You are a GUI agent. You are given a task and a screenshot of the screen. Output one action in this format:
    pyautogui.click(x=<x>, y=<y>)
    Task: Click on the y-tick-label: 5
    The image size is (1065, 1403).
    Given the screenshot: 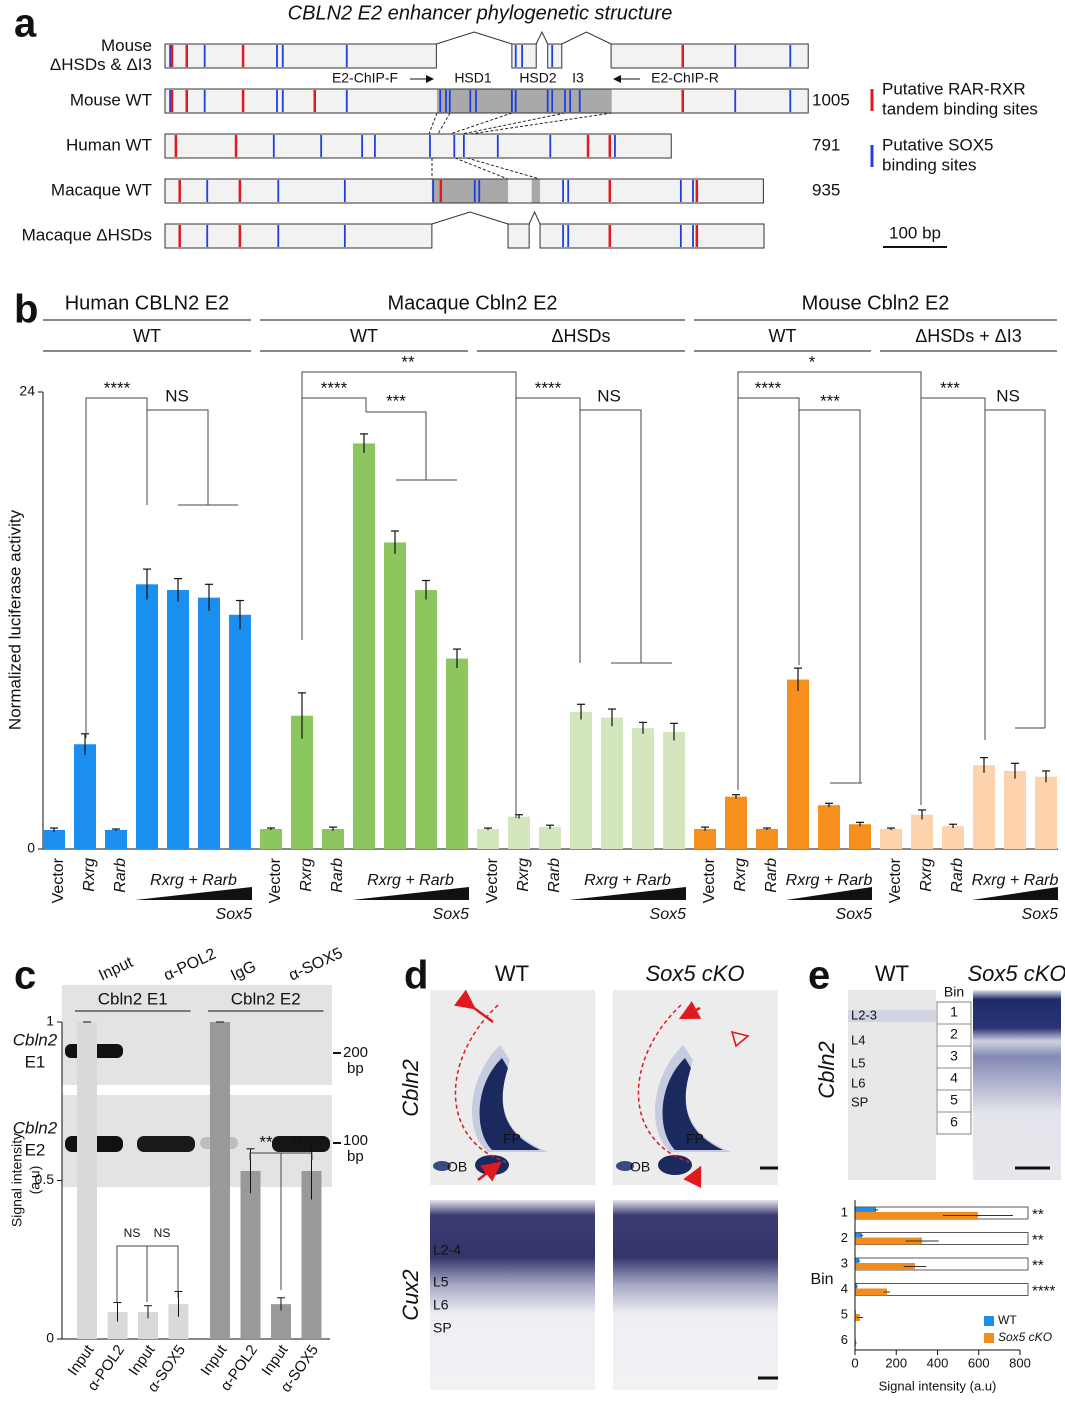 What is the action you would take?
    pyautogui.click(x=844, y=1313)
    